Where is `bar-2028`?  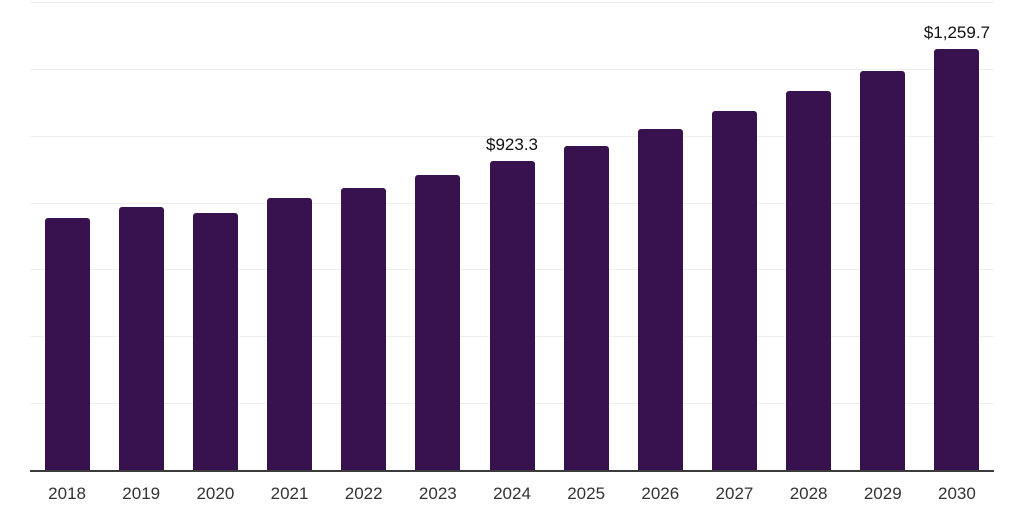
bar-2028 is located at coordinates (809, 280).